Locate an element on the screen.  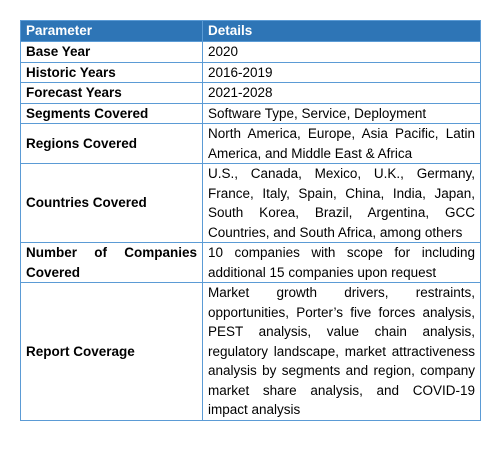
row-value-forecast-years: 2021-2028 is located at coordinates (341, 93).